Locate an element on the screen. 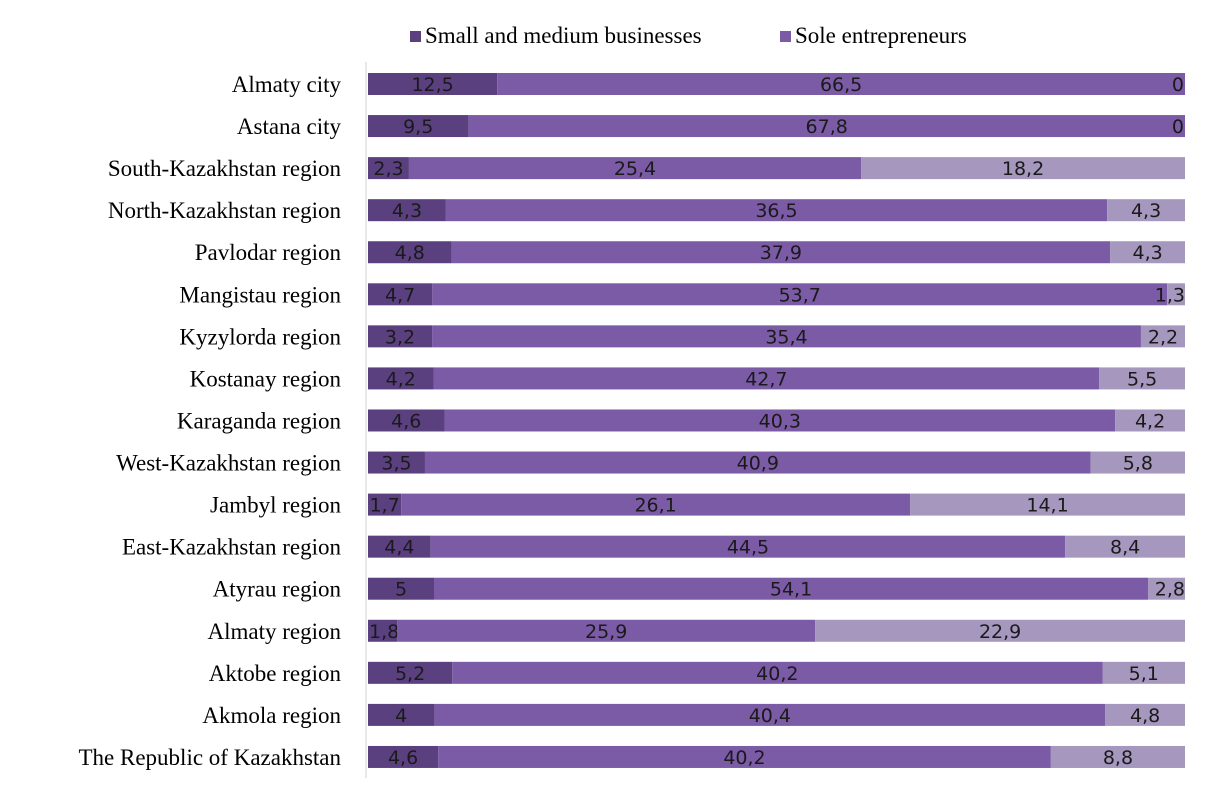 The height and width of the screenshot is (798, 1216). data-label-series-1: 4,7 is located at coordinates (400, 295).